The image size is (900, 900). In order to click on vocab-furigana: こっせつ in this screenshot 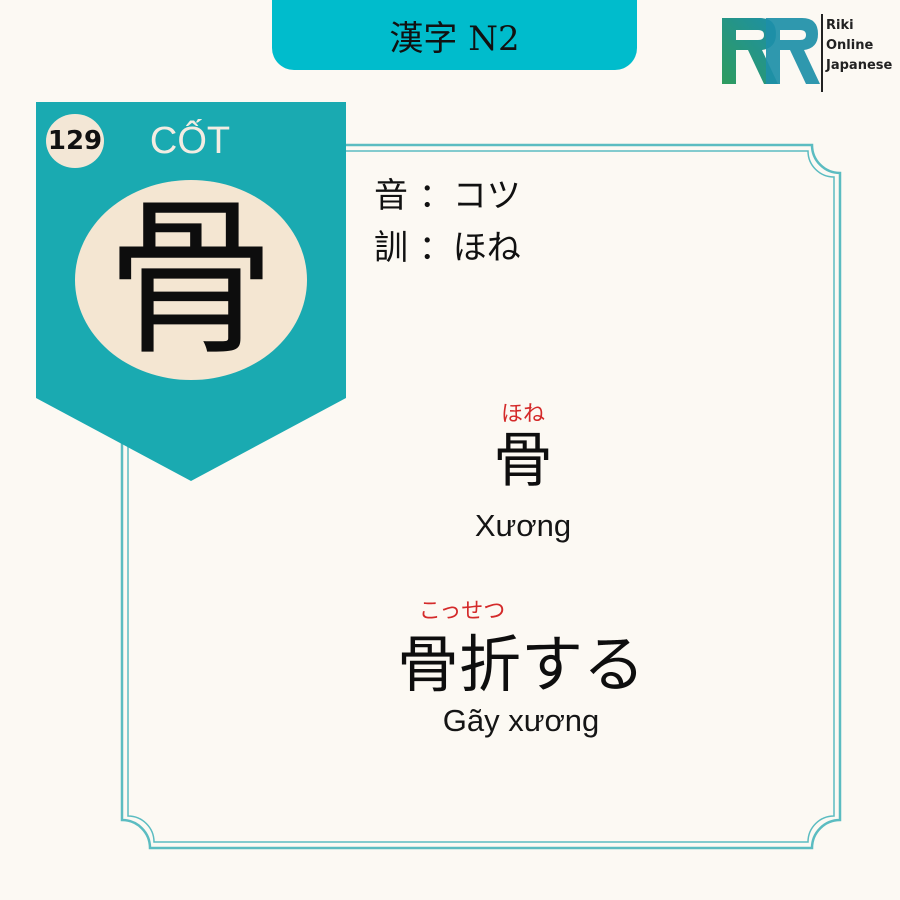, I will do `click(462, 611)`.